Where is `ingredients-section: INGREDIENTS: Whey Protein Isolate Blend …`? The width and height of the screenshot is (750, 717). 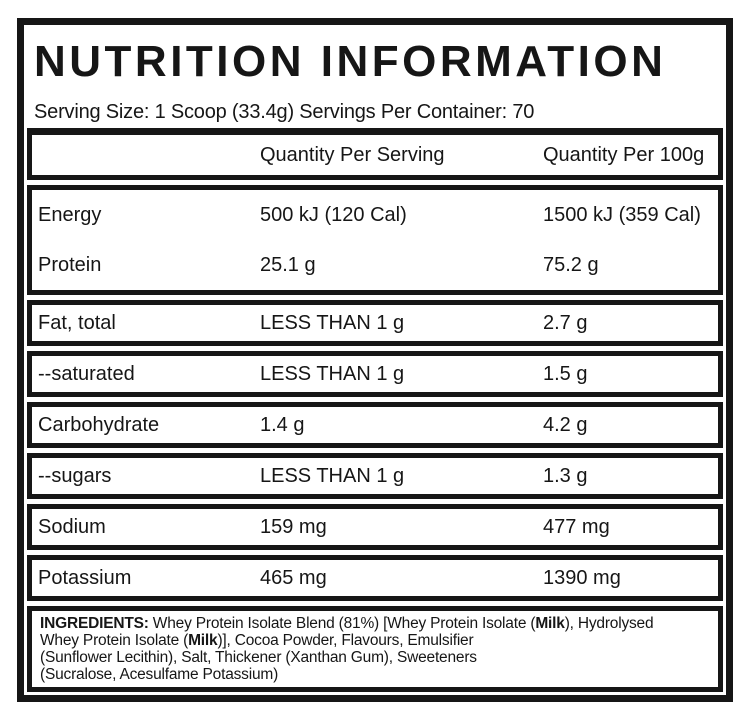 ingredients-section: INGREDIENTS: Whey Protein Isolate Blend … is located at coordinates (375, 649).